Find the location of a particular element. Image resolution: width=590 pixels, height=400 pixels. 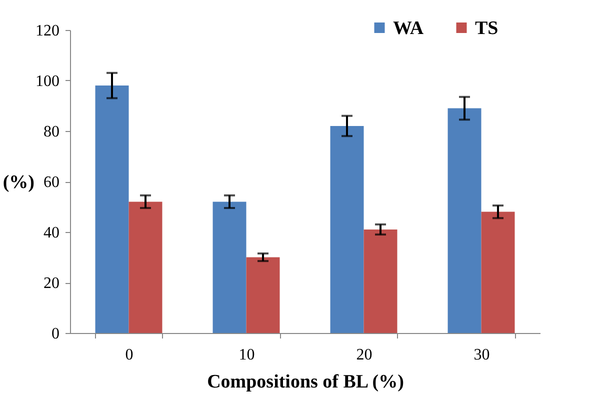

y-tick-label: 40 is located at coordinates (52, 233).